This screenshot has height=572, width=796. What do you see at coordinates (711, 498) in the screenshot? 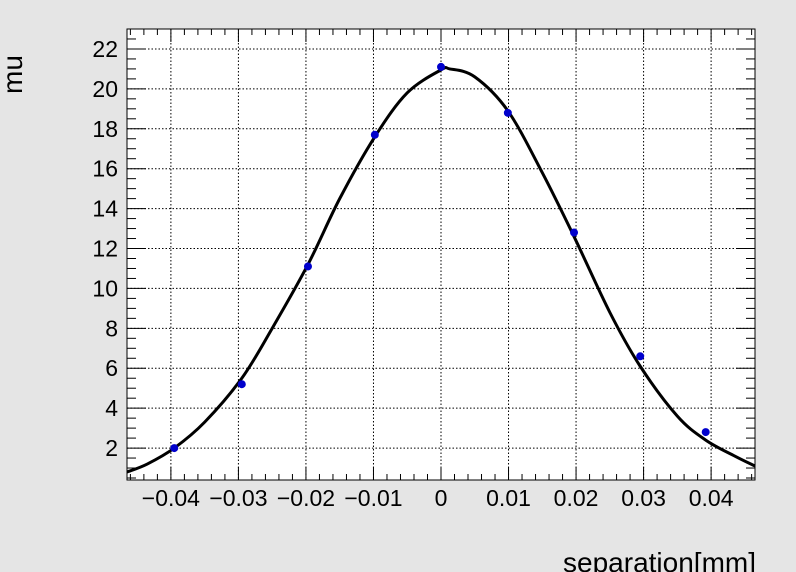
I see `x-tick-label: 0.04` at bounding box center [711, 498].